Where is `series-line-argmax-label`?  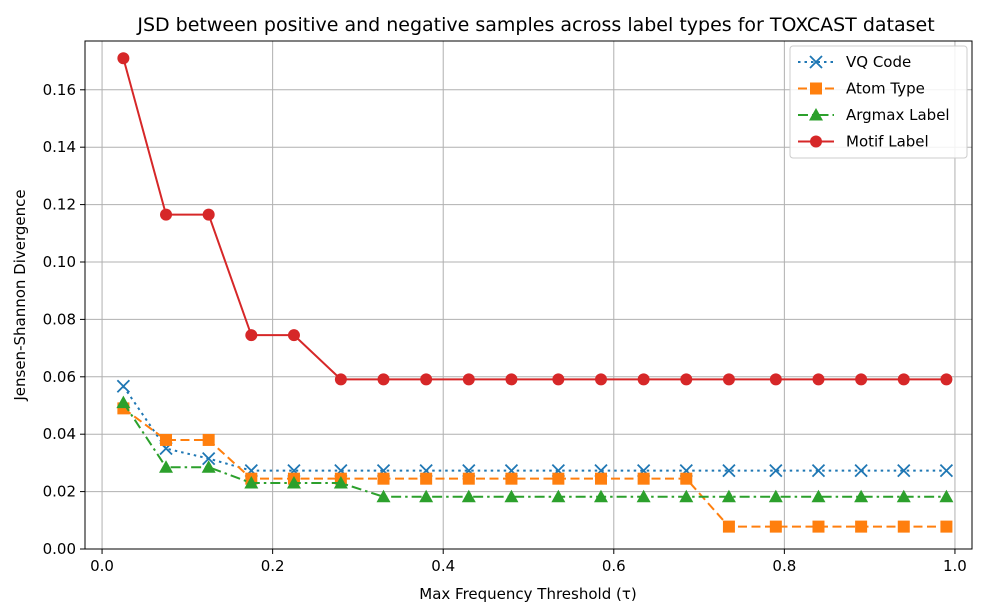 series-line-argmax-label is located at coordinates (534, 450).